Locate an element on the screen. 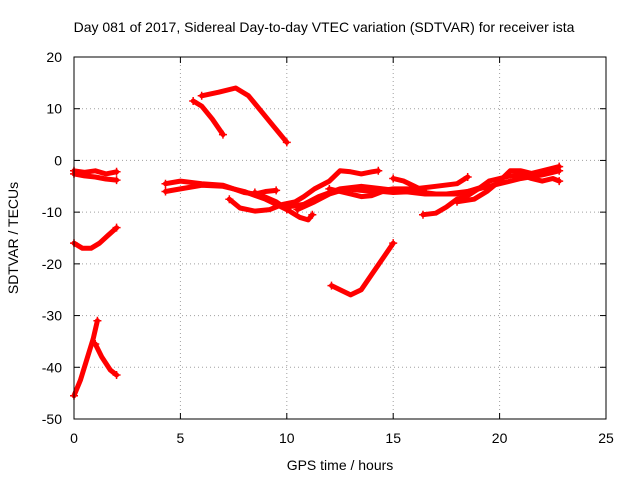 Image resolution: width=640 pixels, height=480 pixels. x-tick-label: 15 is located at coordinates (393, 438).